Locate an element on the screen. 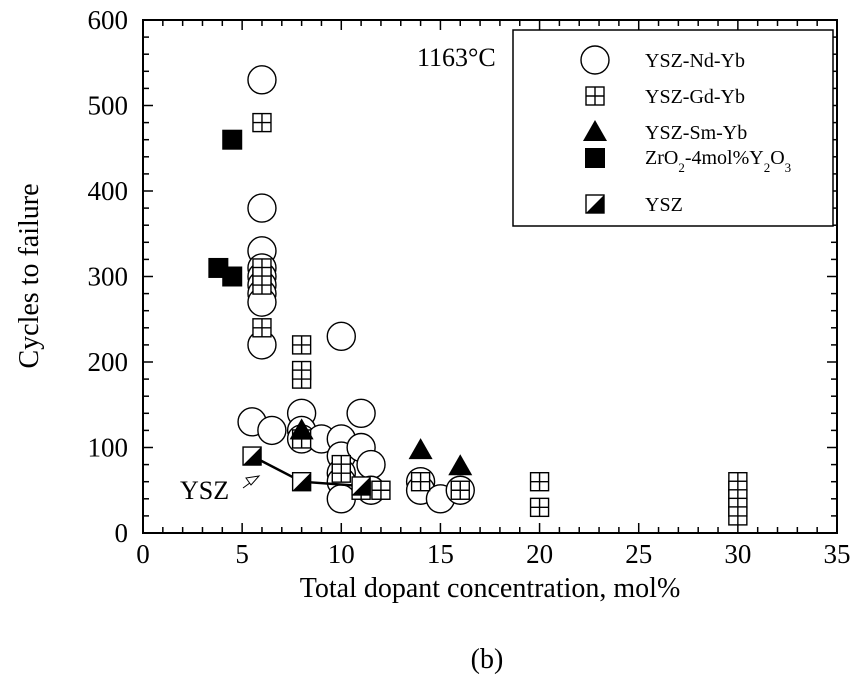  x-tick-label: 10 is located at coordinates (341, 554).